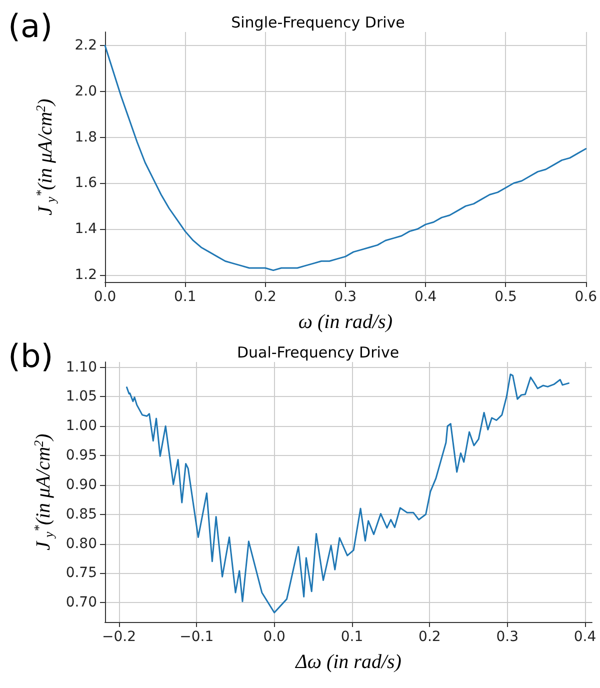  What do you see at coordinates (85, 137) in the screenshot?
I see `y-tick-label: 1.8` at bounding box center [85, 137].